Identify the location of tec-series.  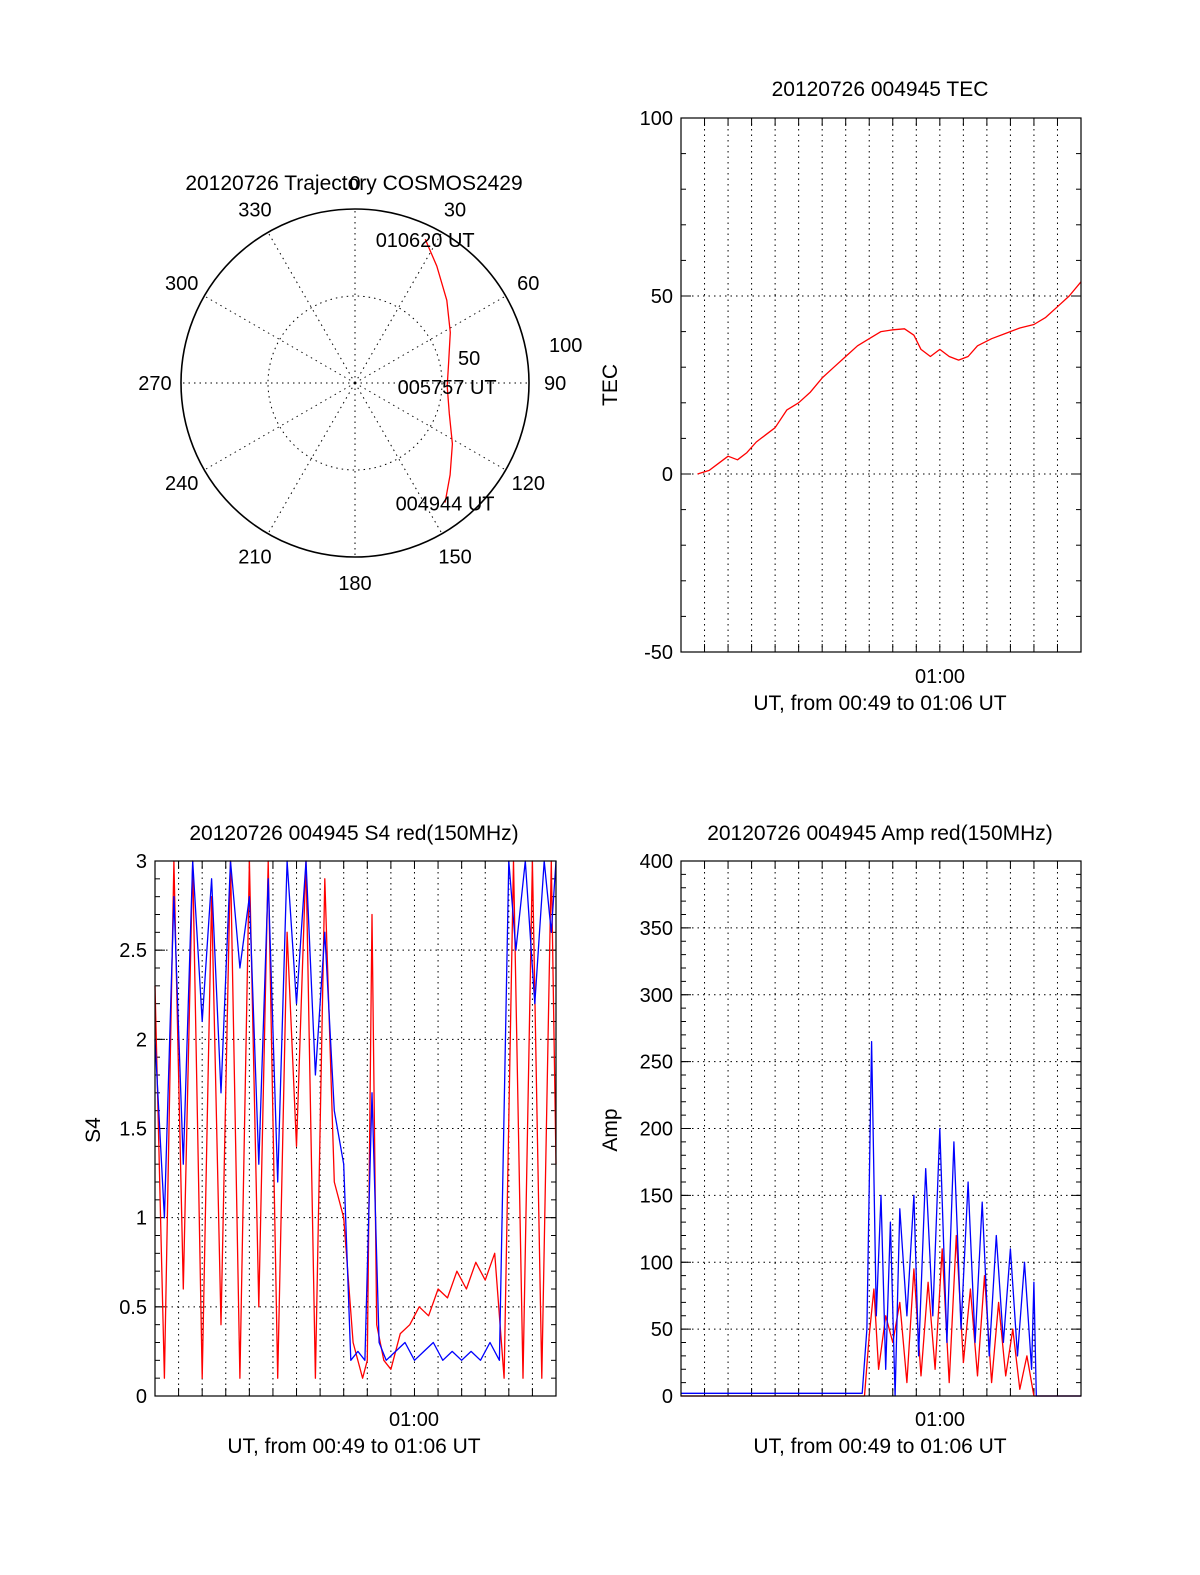
(889, 378).